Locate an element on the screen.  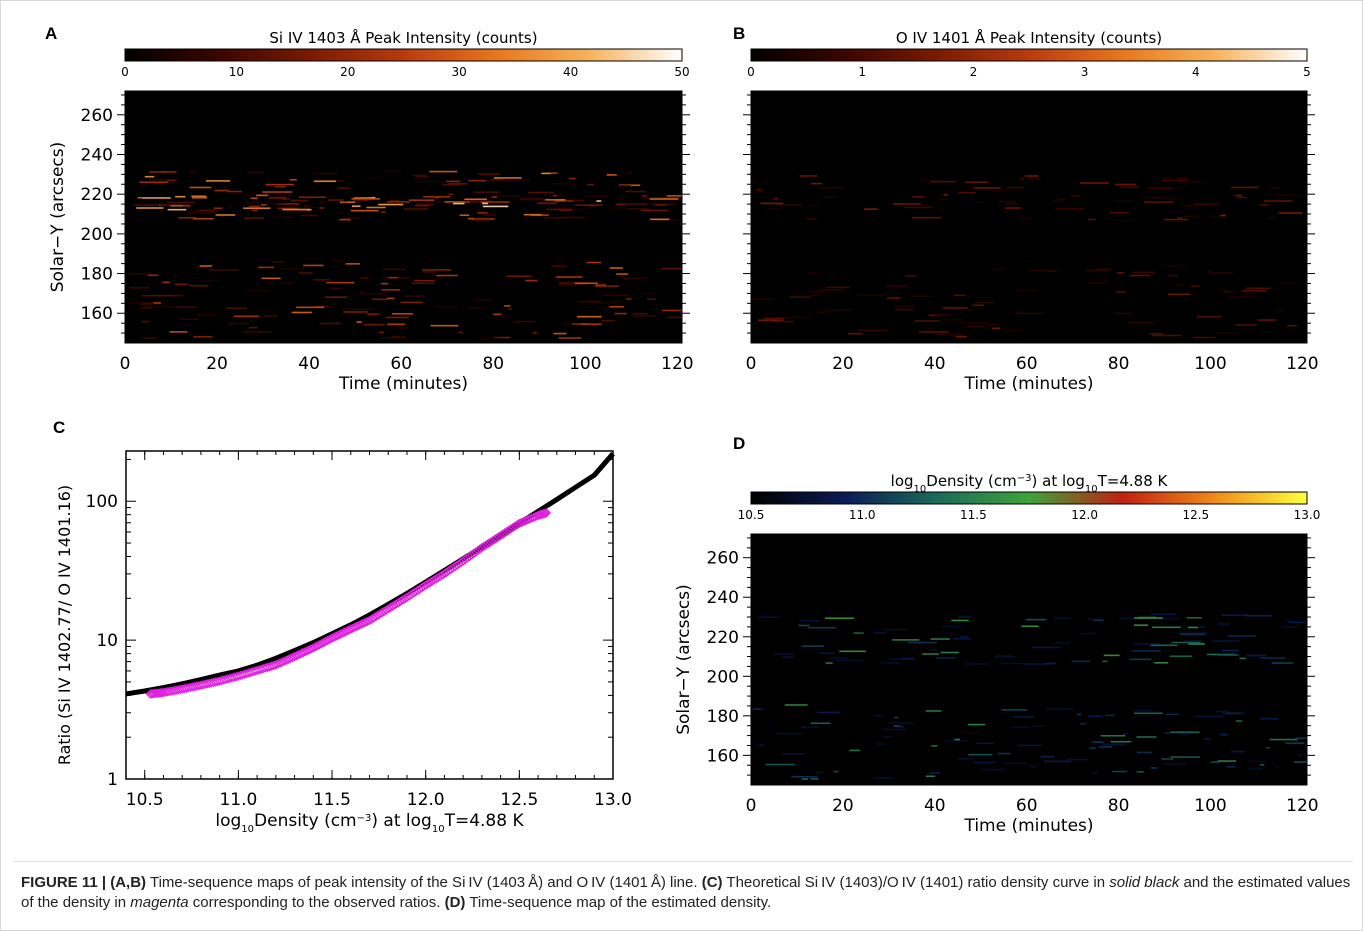
y-tick-label: 260 is located at coordinates (97, 116).